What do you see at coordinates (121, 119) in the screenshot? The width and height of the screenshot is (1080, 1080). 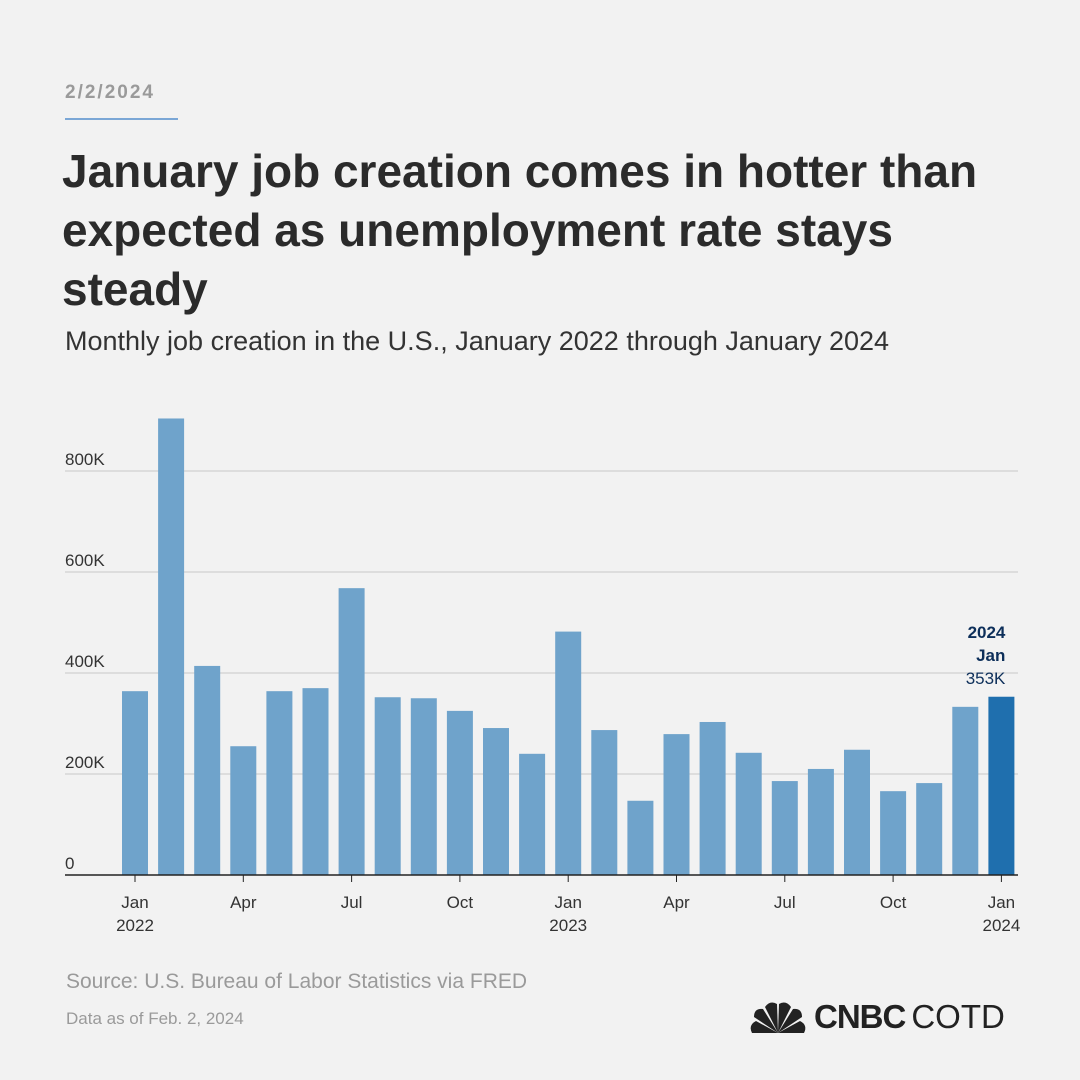 I see `divider` at bounding box center [121, 119].